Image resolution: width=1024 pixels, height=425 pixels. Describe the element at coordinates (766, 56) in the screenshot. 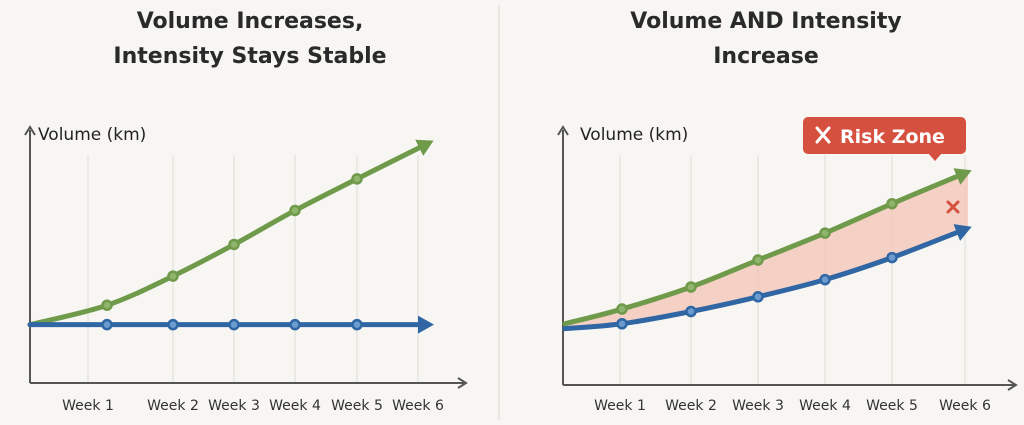

I see `chart-title-line: Increase` at that location.